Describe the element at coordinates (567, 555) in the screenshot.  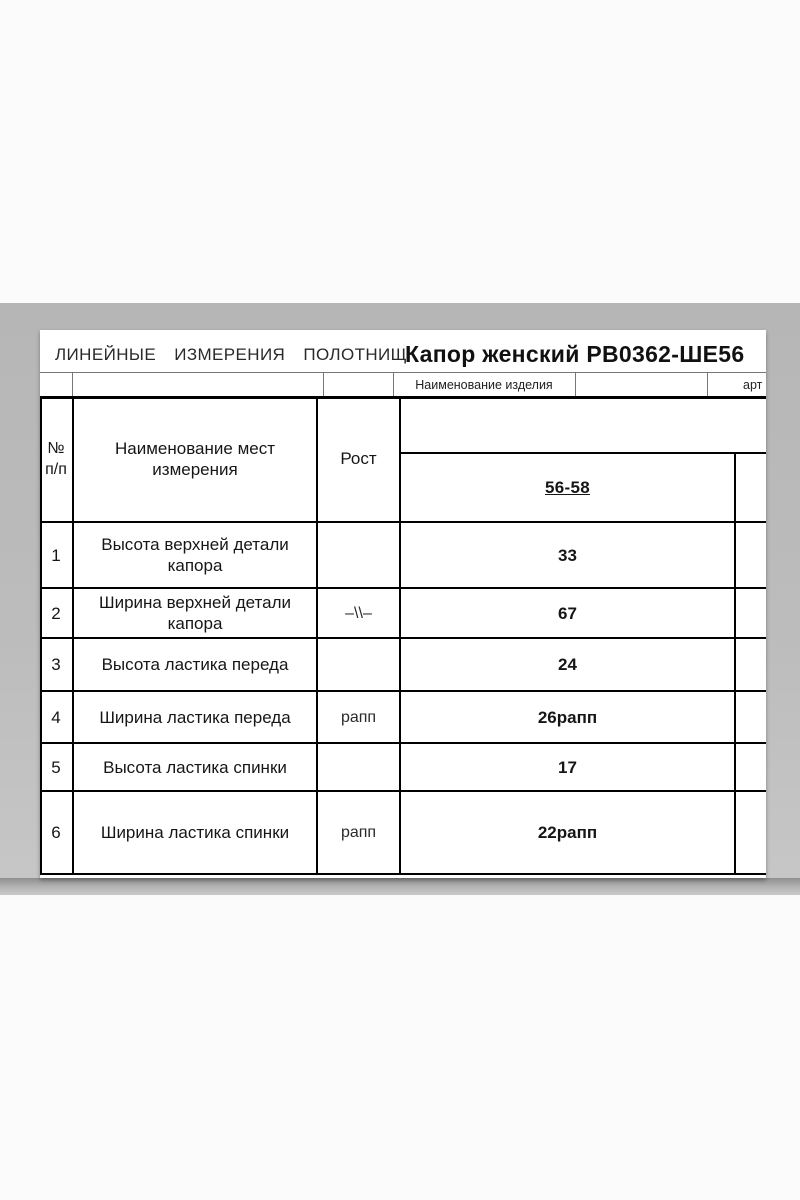
I see `row-1-value: 33` at that location.